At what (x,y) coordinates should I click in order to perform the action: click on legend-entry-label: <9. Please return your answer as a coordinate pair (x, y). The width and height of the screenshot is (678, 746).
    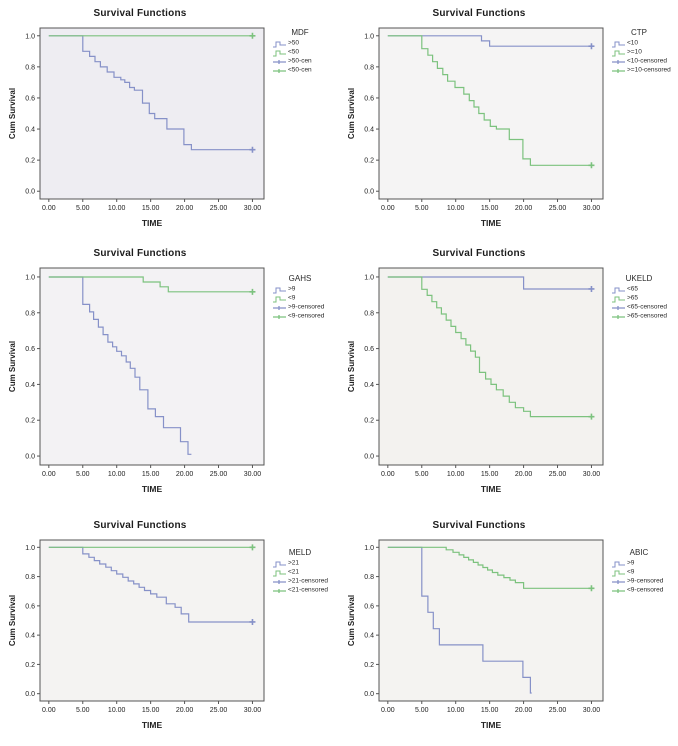
    Looking at the image, I should click on (292, 298).